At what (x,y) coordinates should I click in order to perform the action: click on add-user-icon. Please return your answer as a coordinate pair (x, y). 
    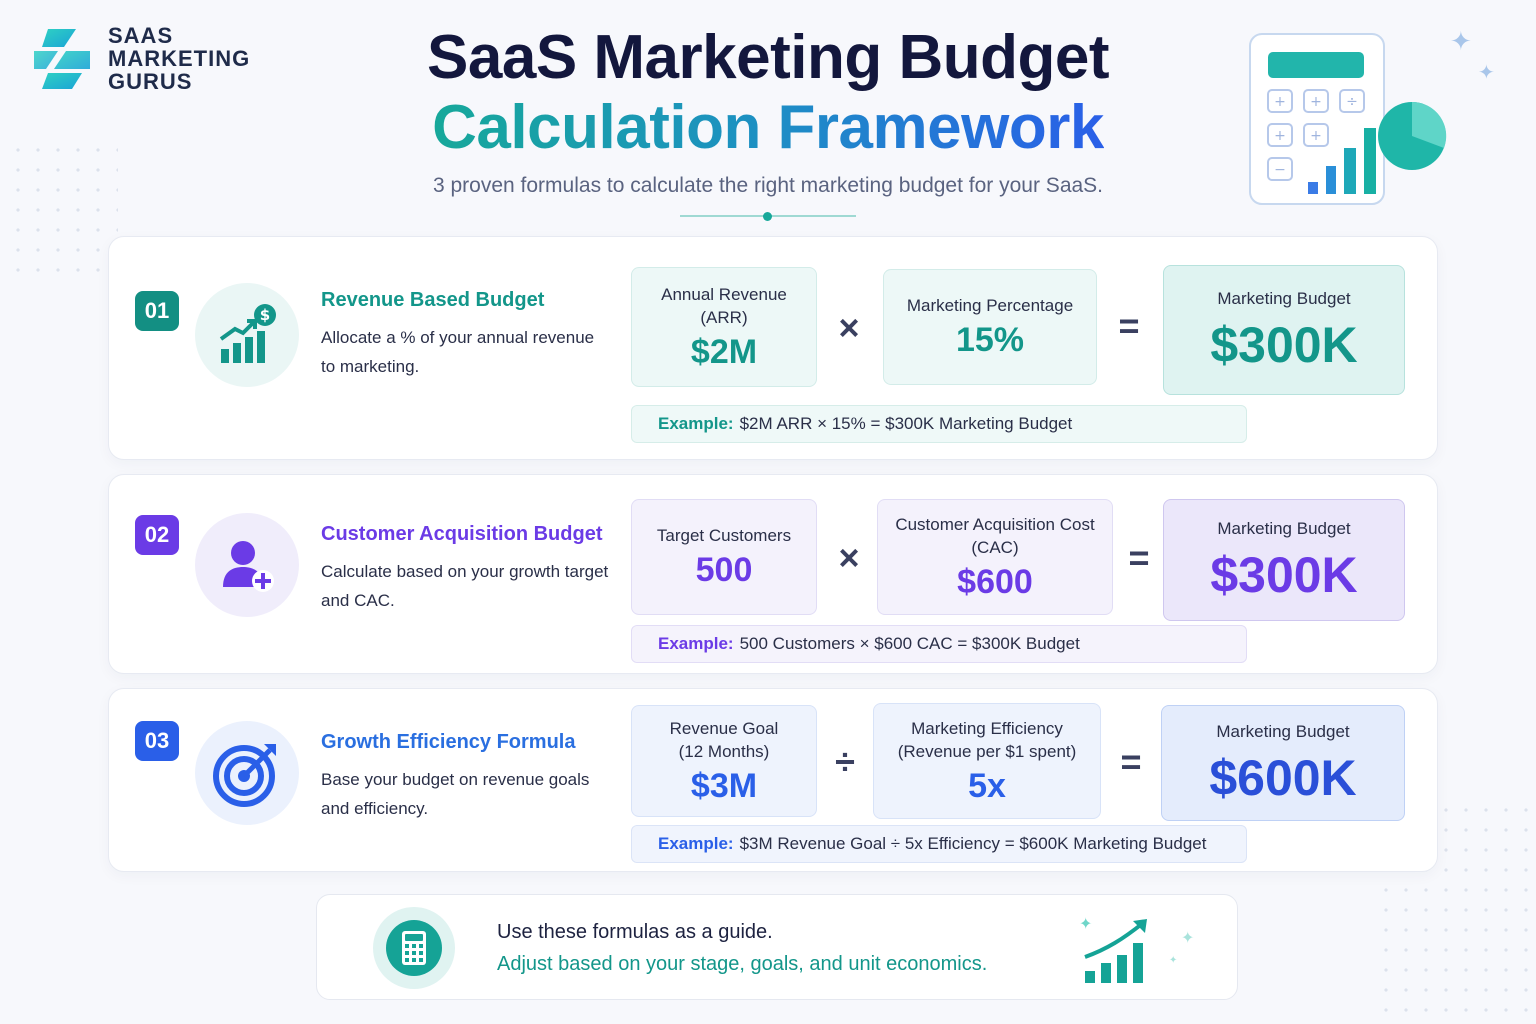
    Looking at the image, I should click on (248, 566).